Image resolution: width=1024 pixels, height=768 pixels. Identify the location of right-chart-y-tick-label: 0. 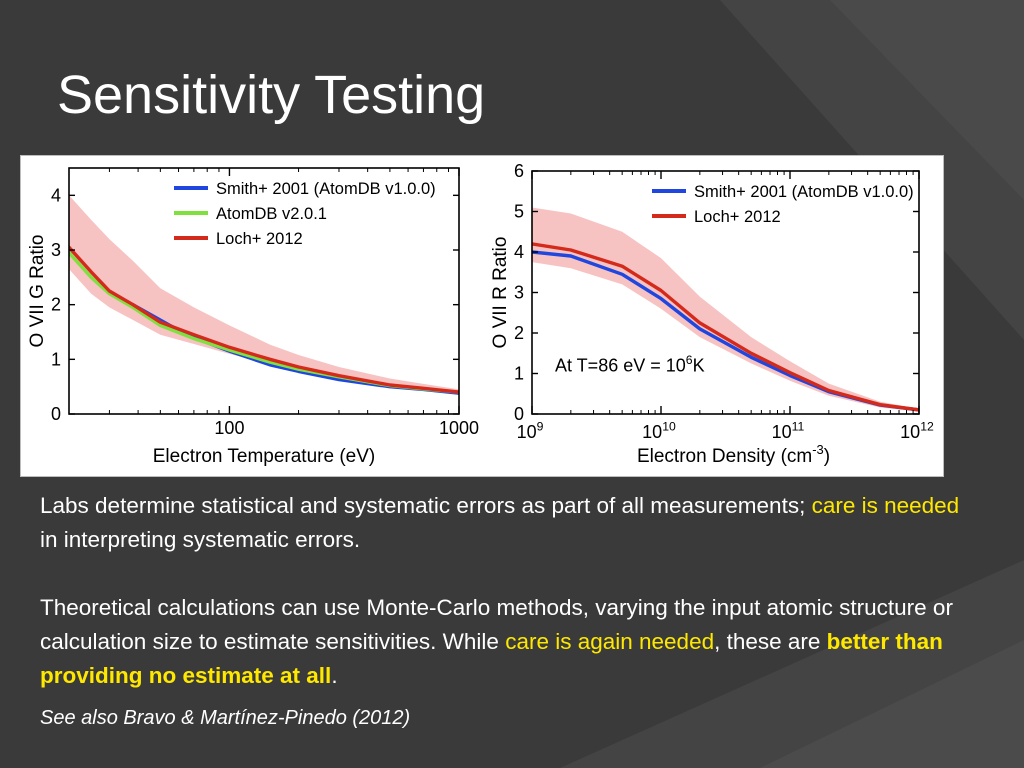
(519, 414).